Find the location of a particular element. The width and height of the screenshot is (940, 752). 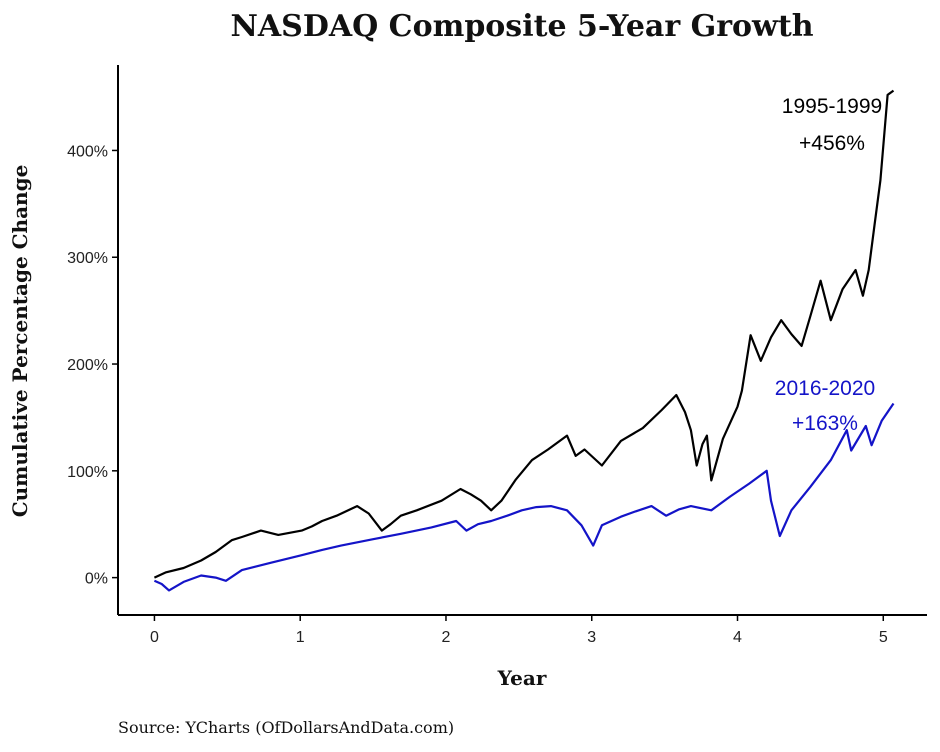

x-tick-label: 3 is located at coordinates (591, 637).